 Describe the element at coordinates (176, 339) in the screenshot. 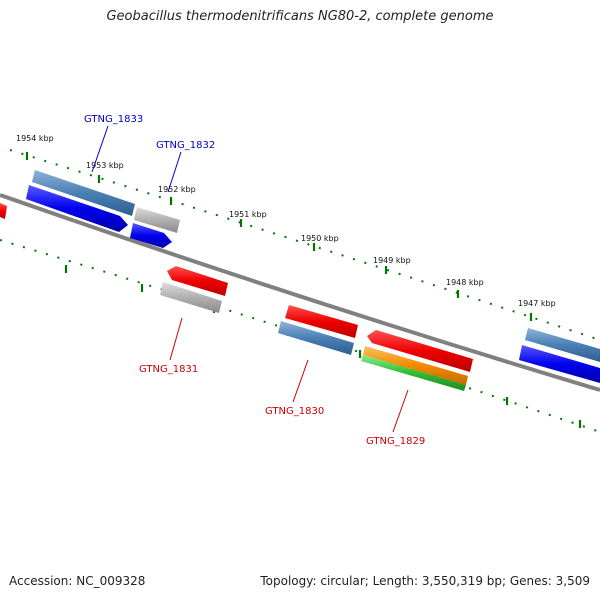

I see `leader-line-gtng1831` at that location.